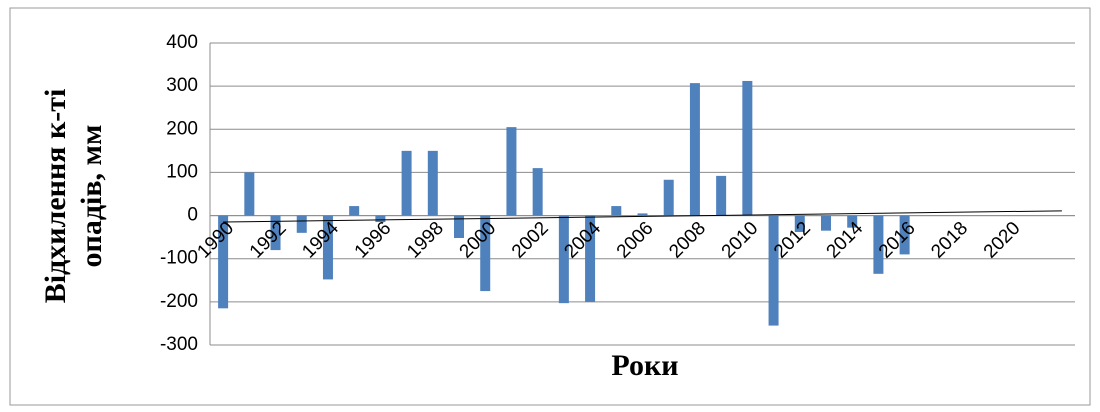 The height and width of the screenshot is (412, 1100). Describe the element at coordinates (73, 196) in the screenshot. I see `y-axis-title: Відхилення к-ті опадів, мм` at that location.